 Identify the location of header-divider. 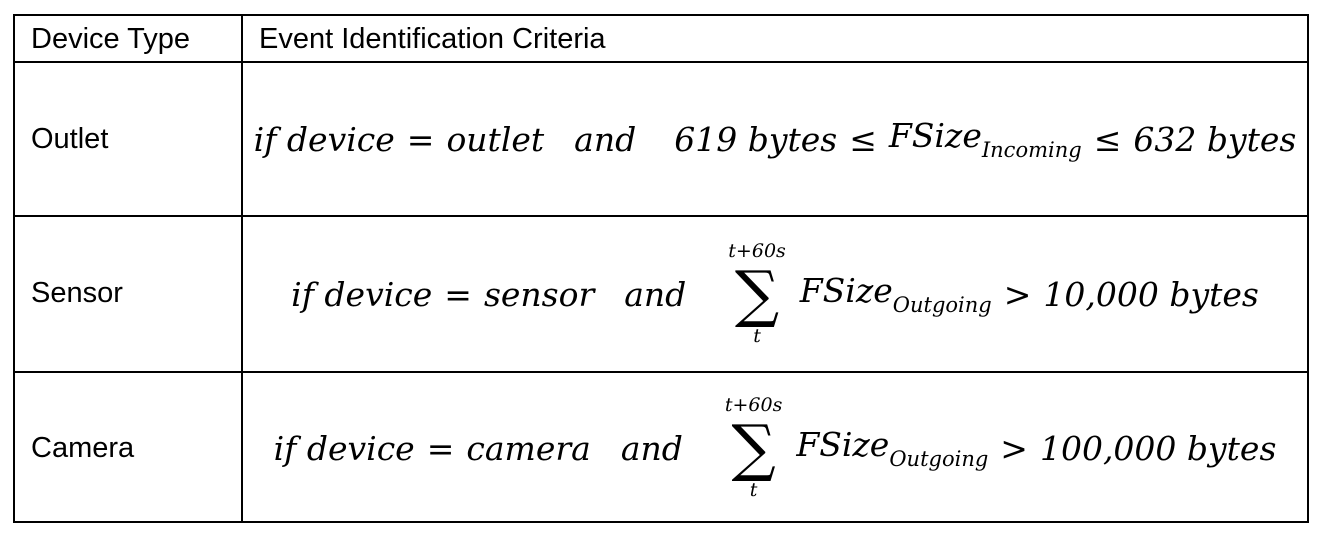
(661, 62).